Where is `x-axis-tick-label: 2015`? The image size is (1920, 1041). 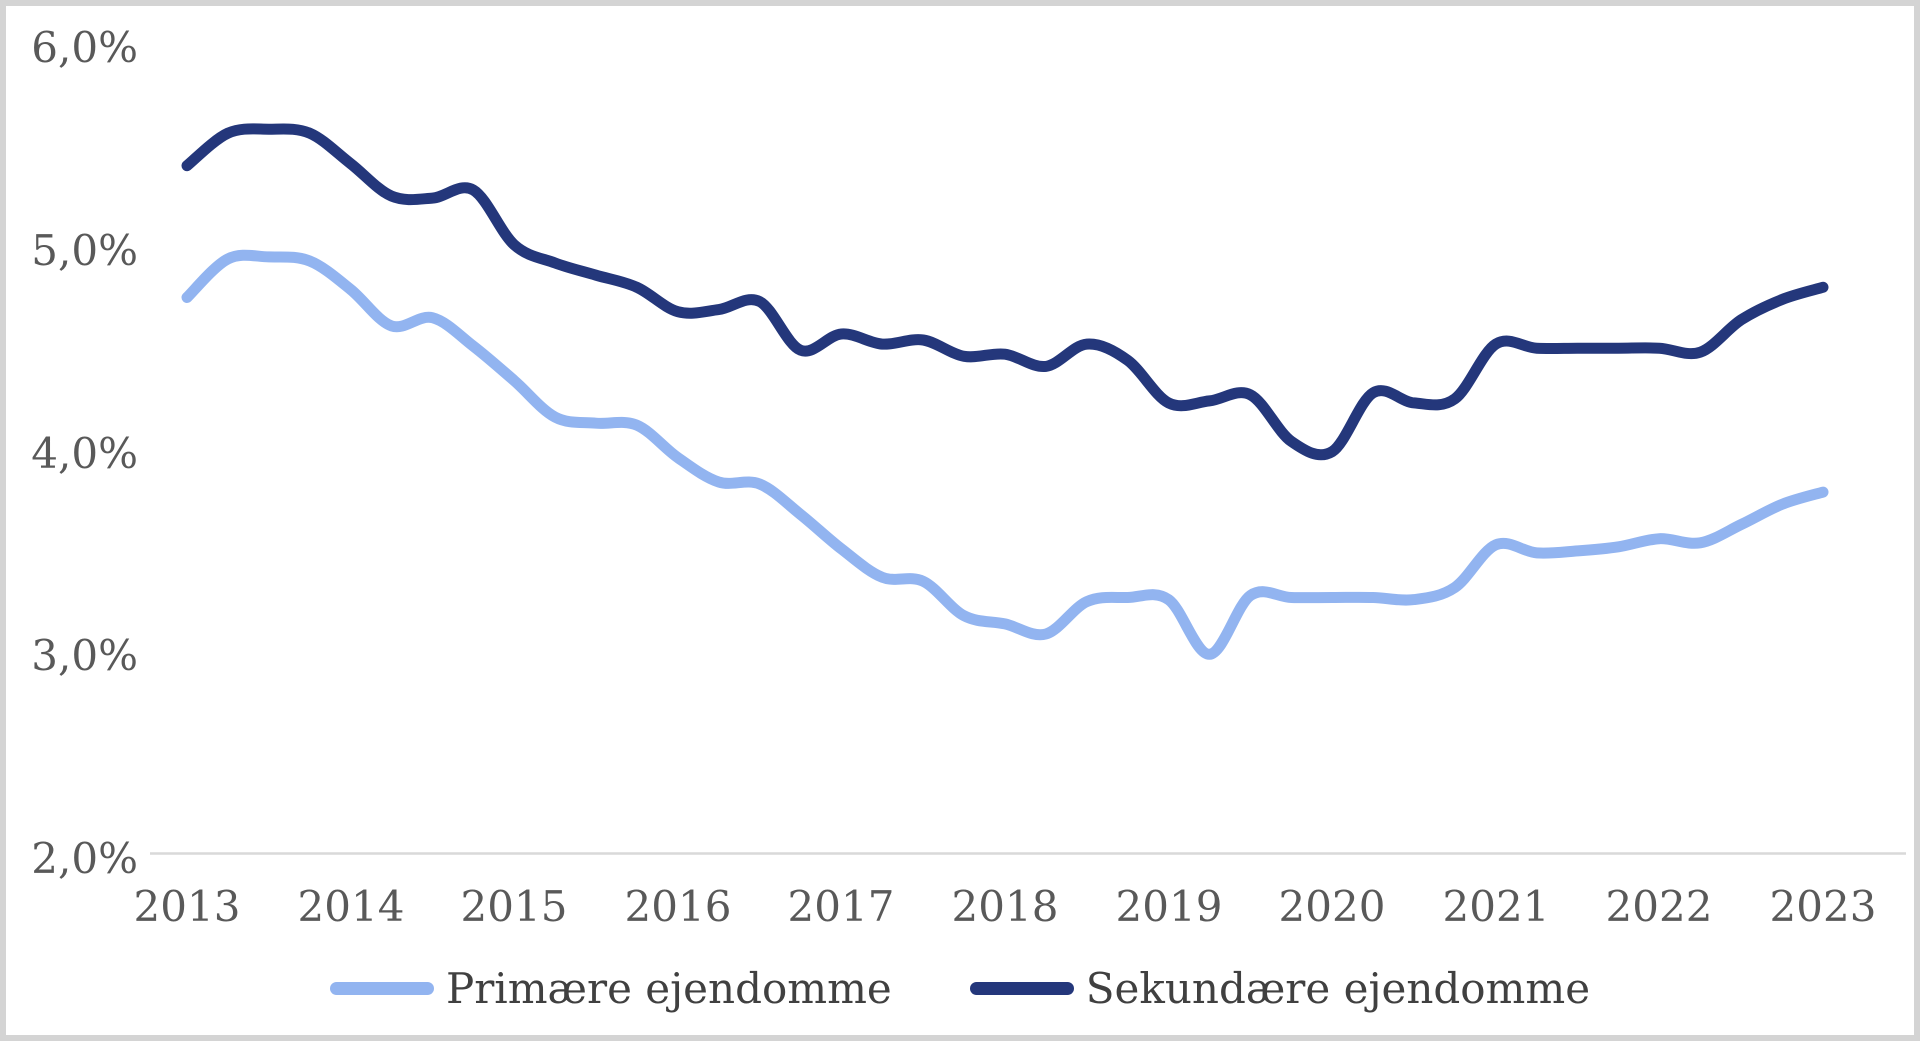 x-axis-tick-label: 2015 is located at coordinates (514, 906).